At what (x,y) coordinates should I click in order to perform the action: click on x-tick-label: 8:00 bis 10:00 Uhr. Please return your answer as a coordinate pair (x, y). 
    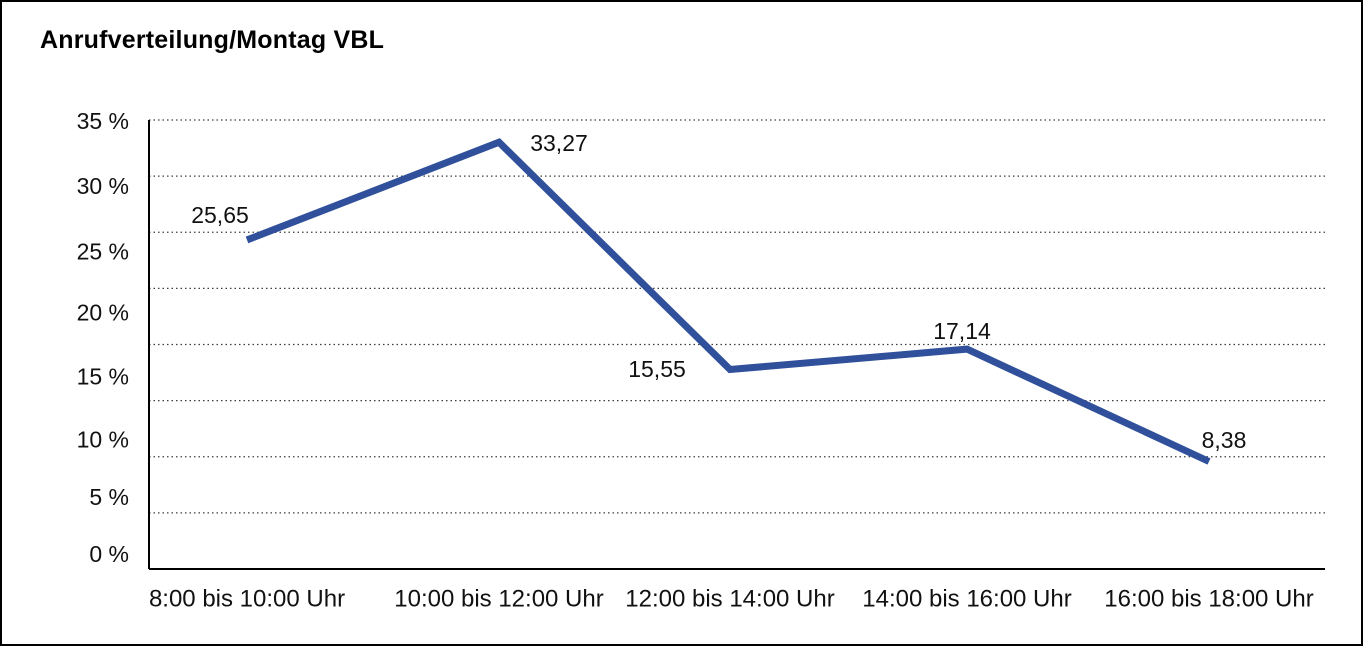
    Looking at the image, I should click on (247, 599).